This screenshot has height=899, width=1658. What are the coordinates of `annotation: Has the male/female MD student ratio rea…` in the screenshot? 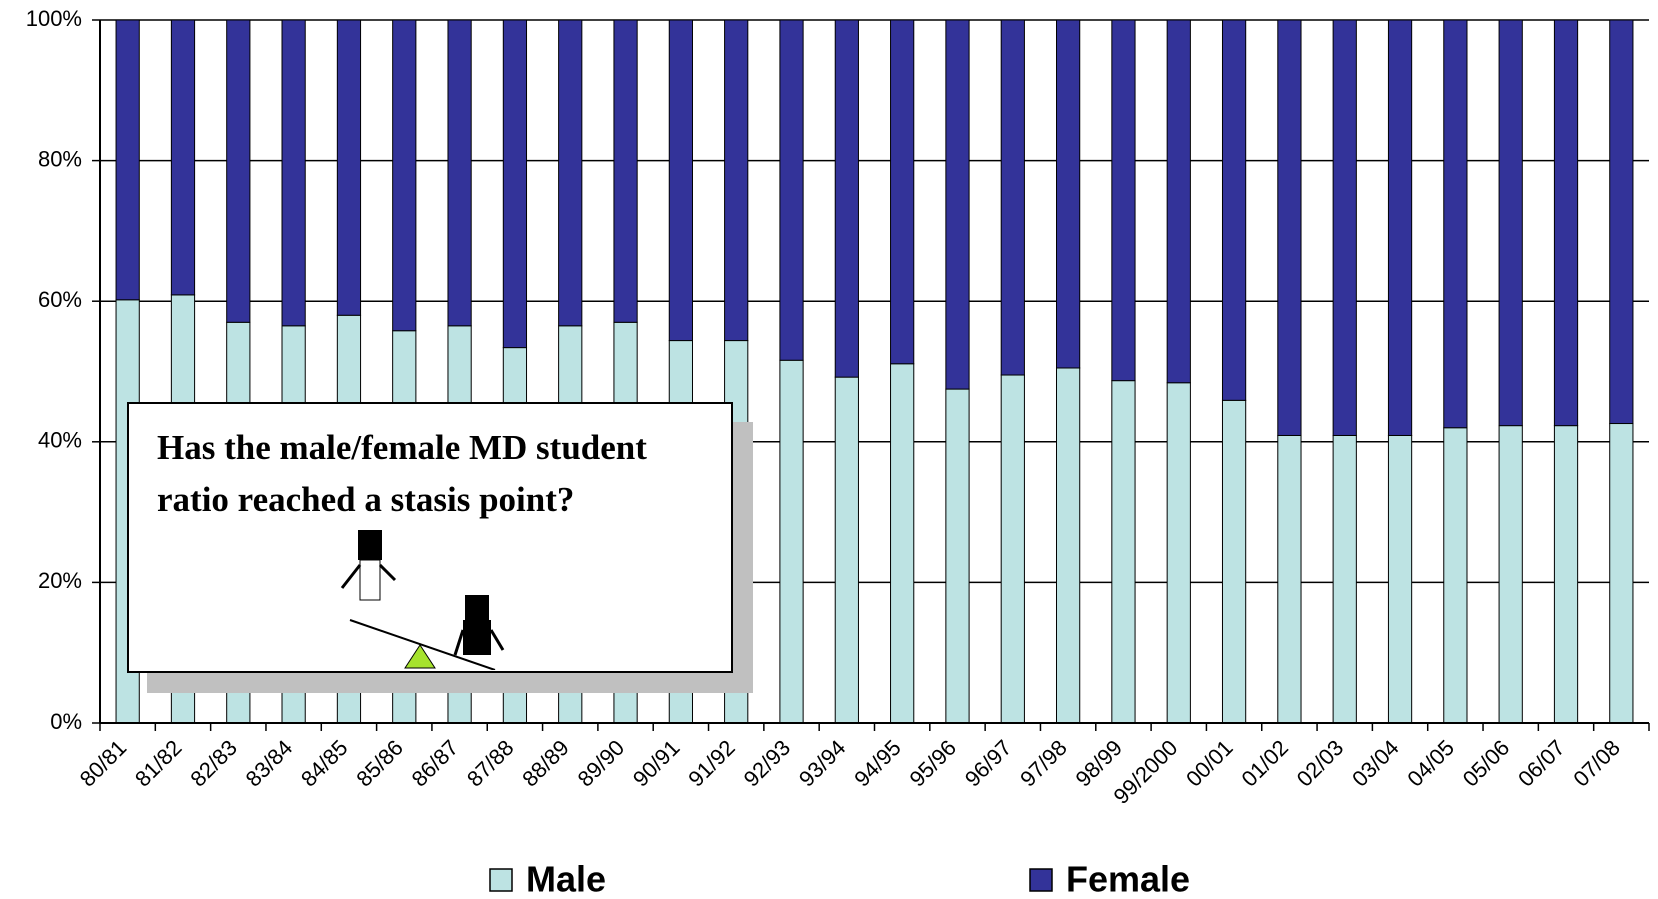 It's located at (430, 537).